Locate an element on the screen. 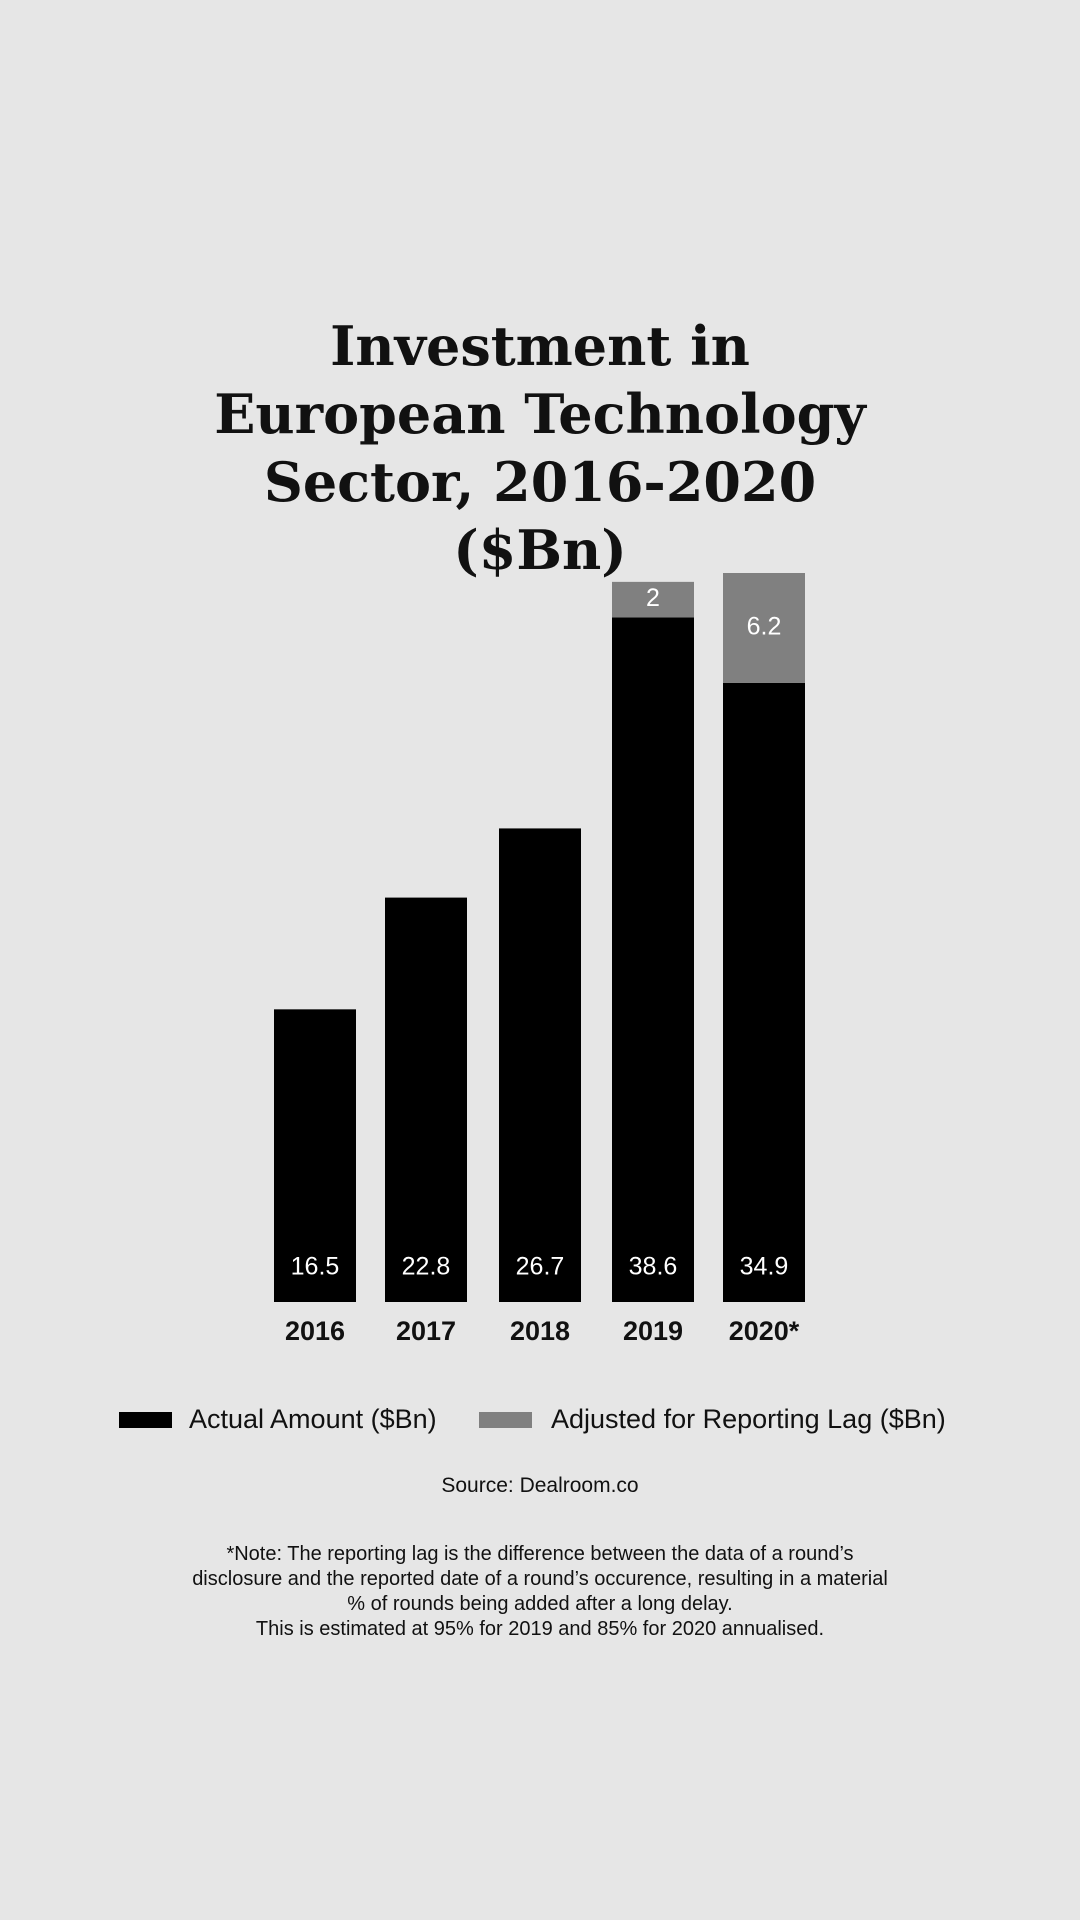 The width and height of the screenshot is (1080, 1920). value-label: 16.5 is located at coordinates (315, 1267).